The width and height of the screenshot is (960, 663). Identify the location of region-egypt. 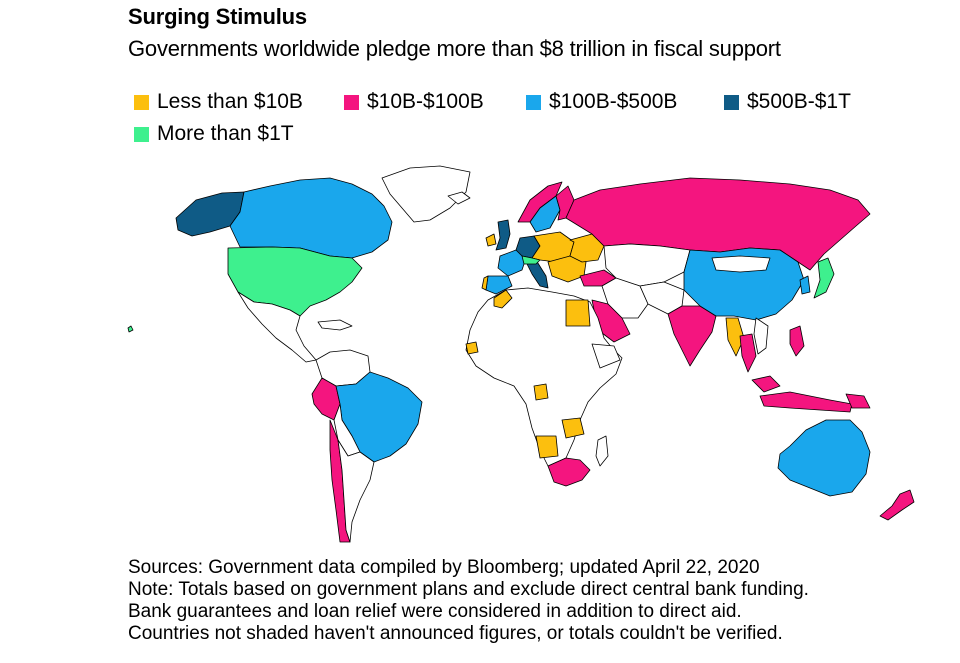
(578, 313).